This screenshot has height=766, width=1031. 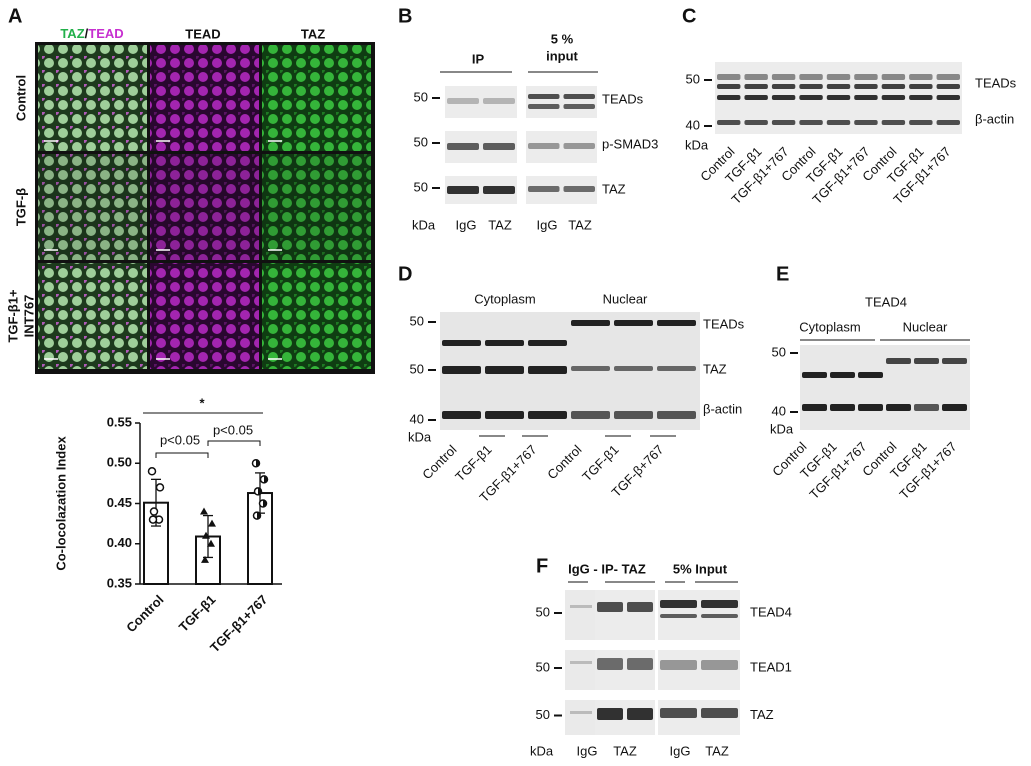 What do you see at coordinates (405, 16) in the screenshot?
I see `panel-letter: B` at bounding box center [405, 16].